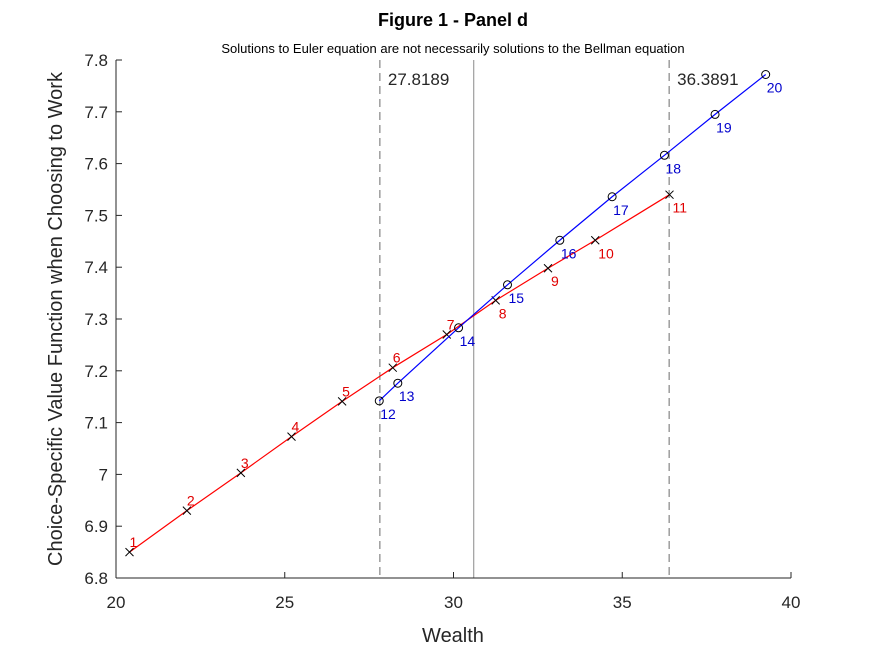 The width and height of the screenshot is (875, 656). What do you see at coordinates (388, 414) in the screenshot?
I see `point-label: 12` at bounding box center [388, 414].